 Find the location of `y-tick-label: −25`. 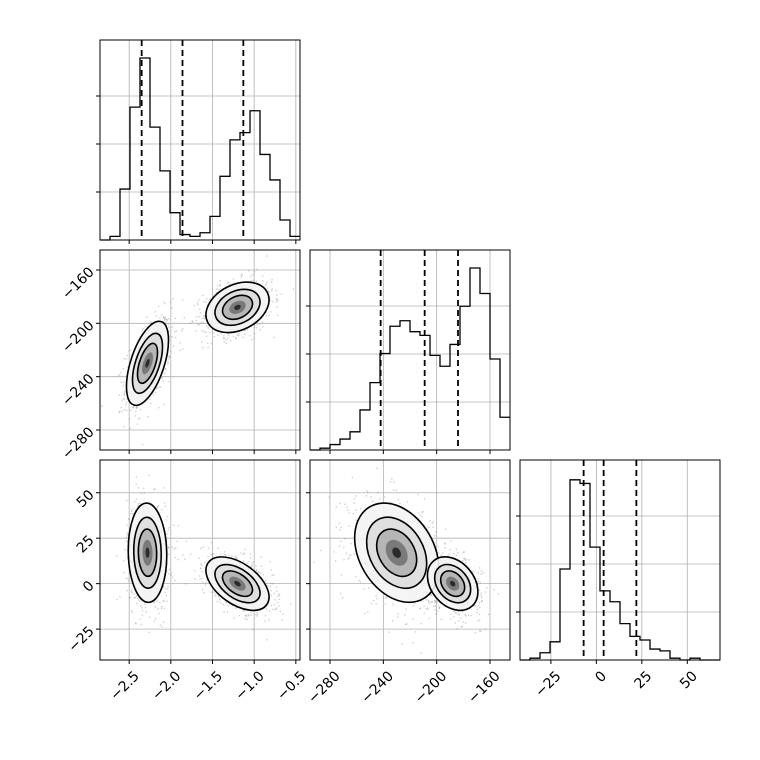

y-tick-label: −25 is located at coordinates (81, 639).